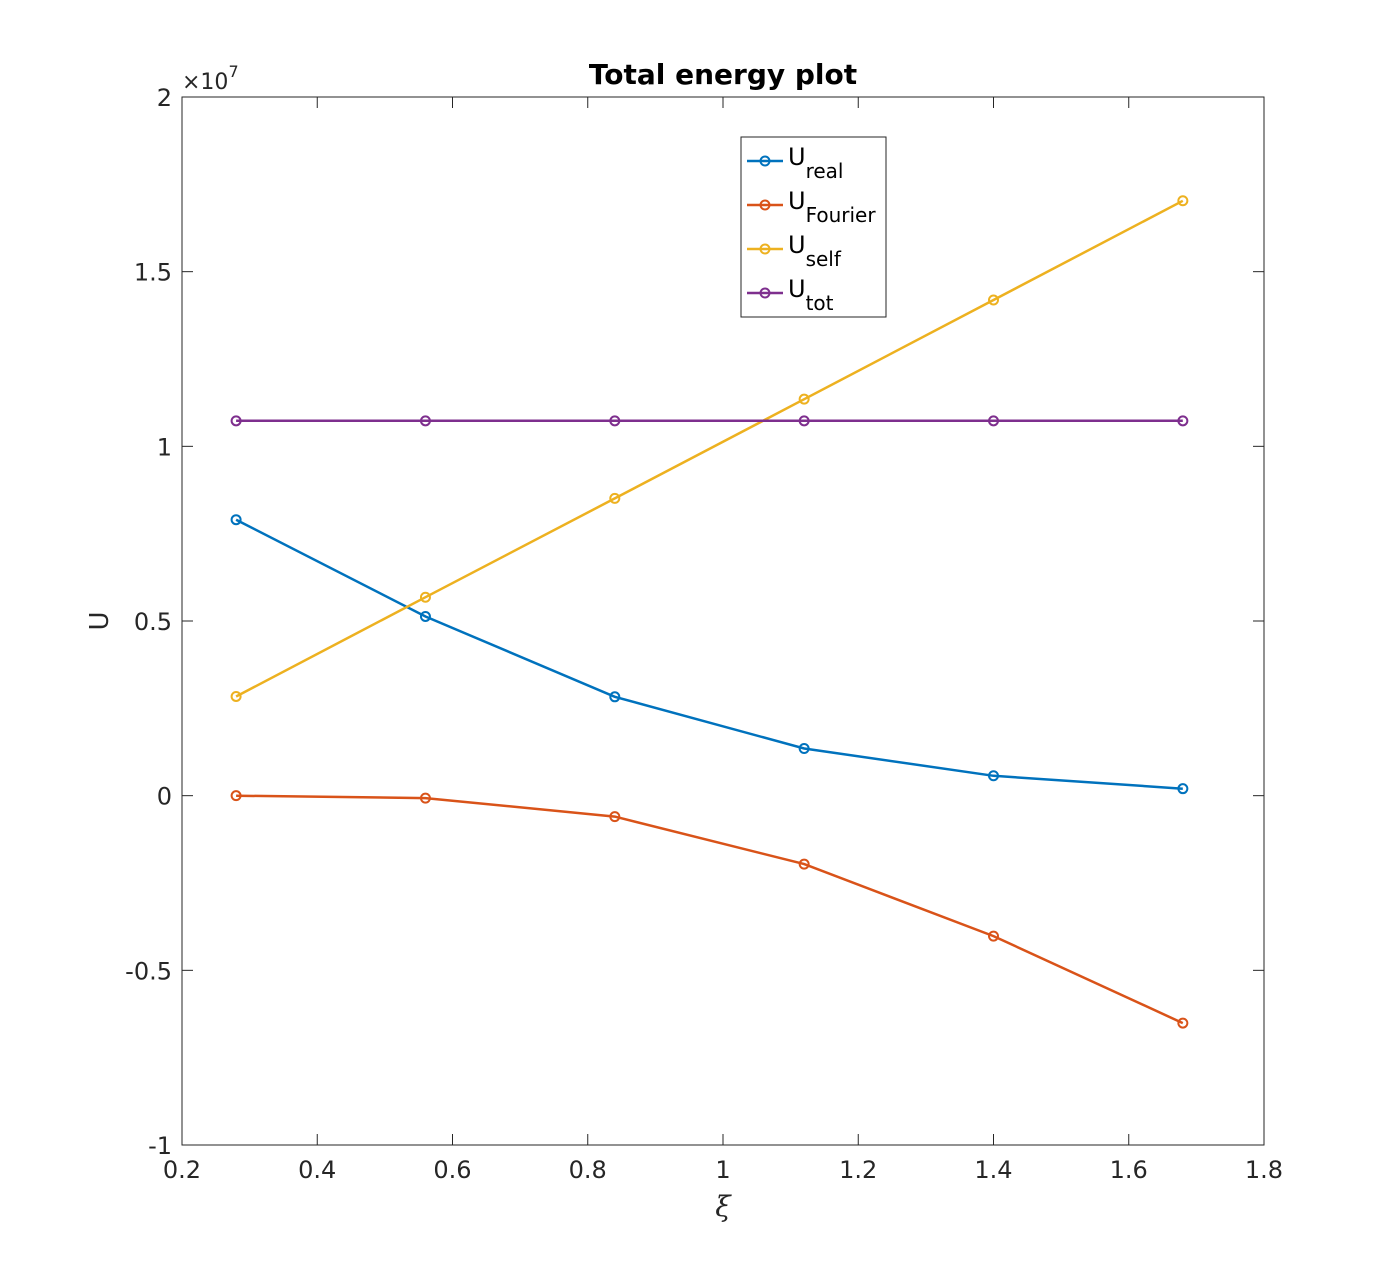 The image size is (1398, 1286). What do you see at coordinates (815, 163) in the screenshot?
I see `legend-label-u-real: Ureal` at bounding box center [815, 163].